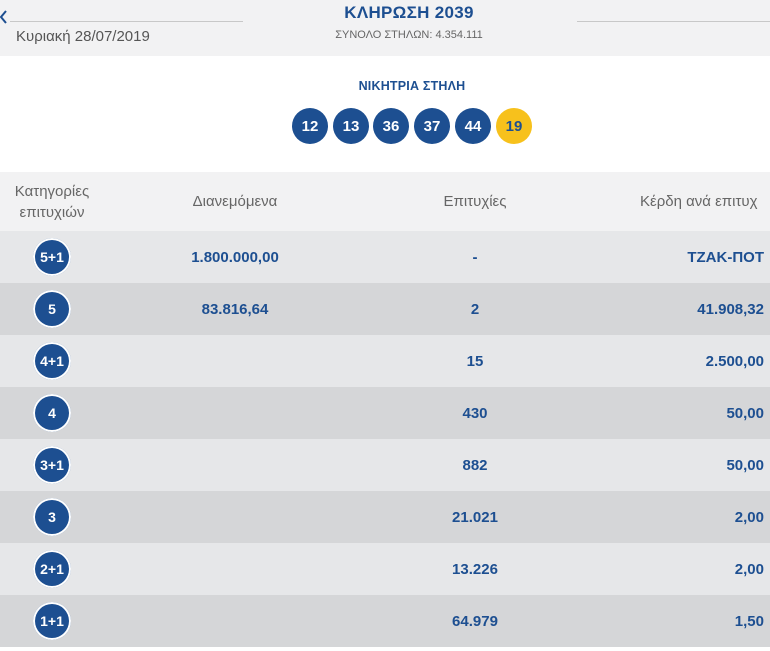  What do you see at coordinates (514, 126) in the screenshot?
I see `joker-number-ball: 19` at bounding box center [514, 126].